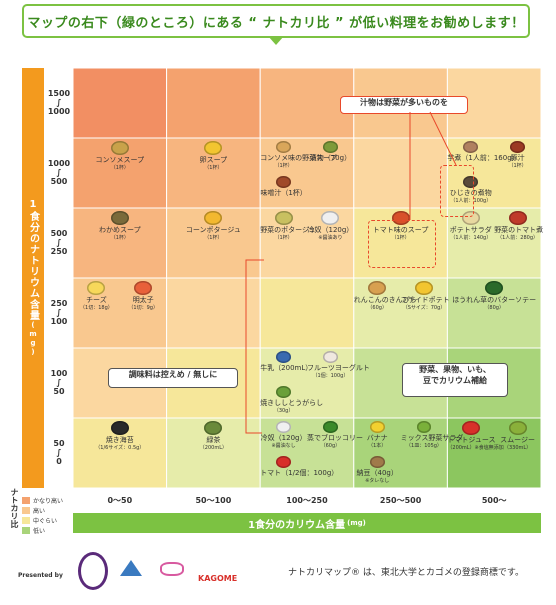 The width and height of the screenshot is (556, 605). Describe the element at coordinates (120, 164) in the screenshot. I see `food-label: コンソメスープ （1杯）` at that location.